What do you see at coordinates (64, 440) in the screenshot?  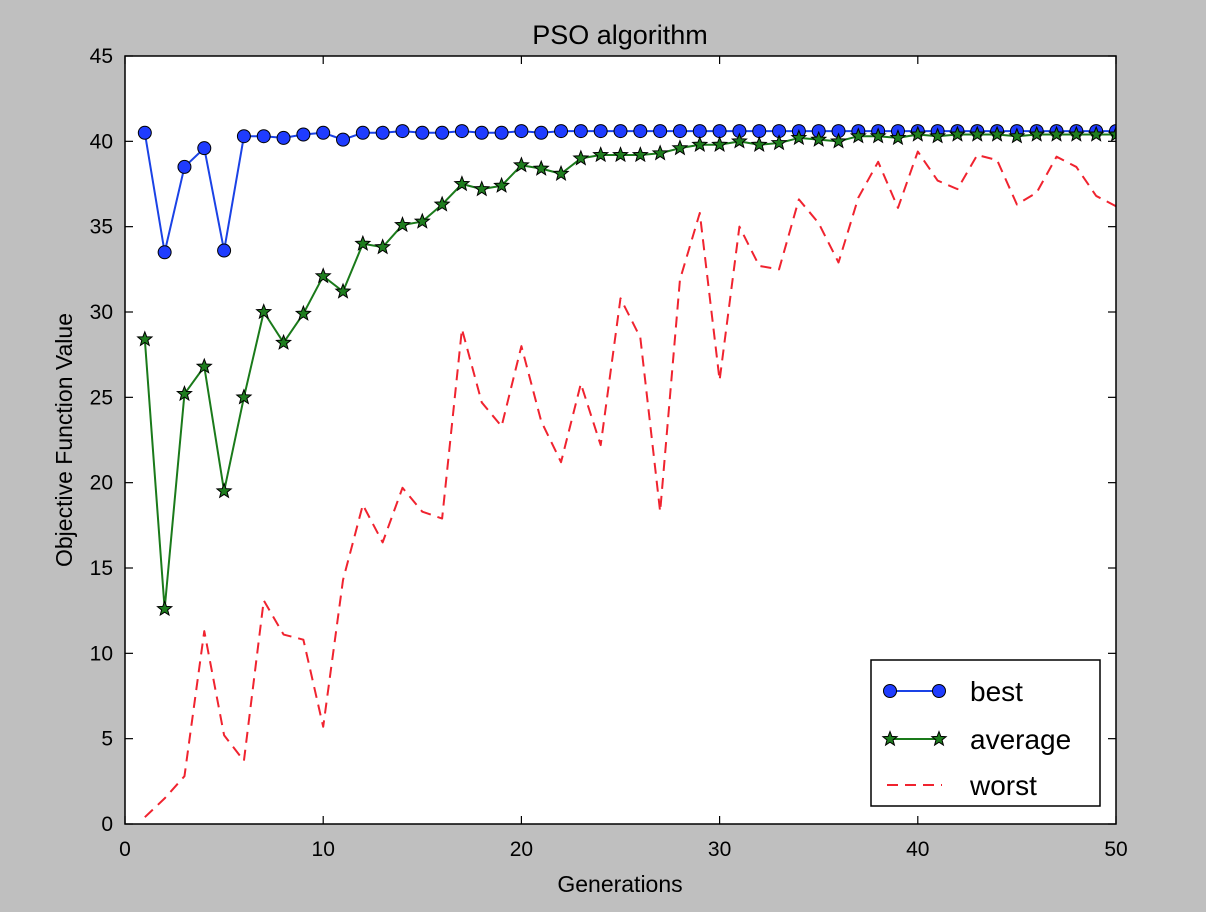 I see `y-axis-label: Objective Function Value` at bounding box center [64, 440].